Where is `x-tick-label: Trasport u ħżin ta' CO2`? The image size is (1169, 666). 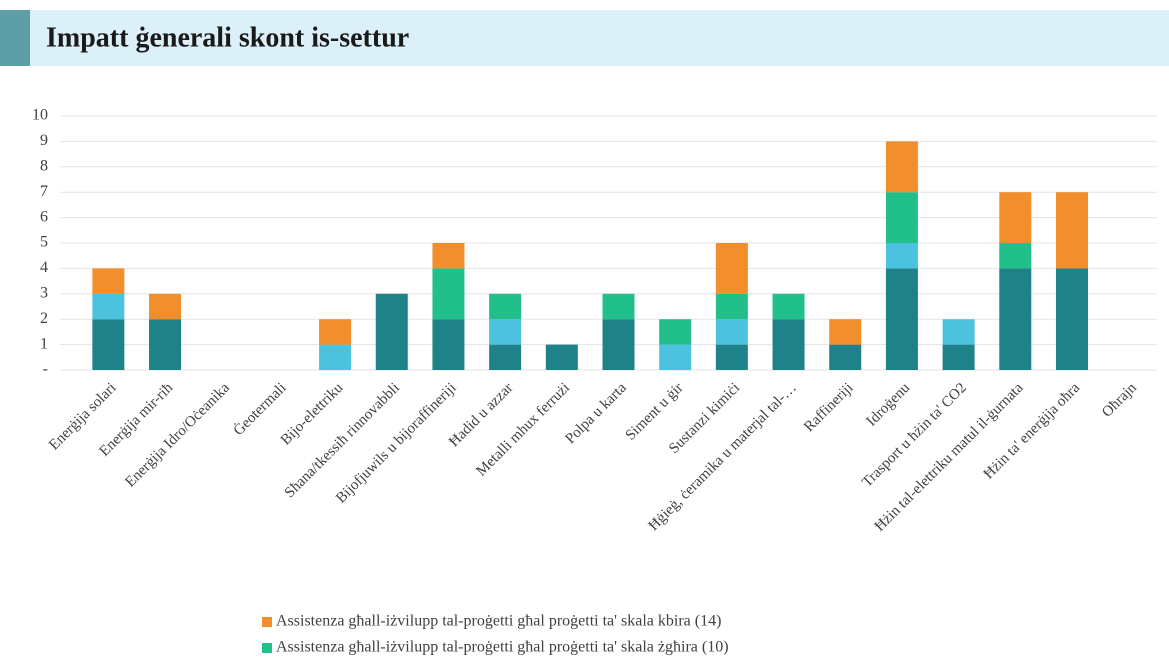 x-tick-label: Trasport u ħżin ta' CO2 is located at coordinates (914, 435).